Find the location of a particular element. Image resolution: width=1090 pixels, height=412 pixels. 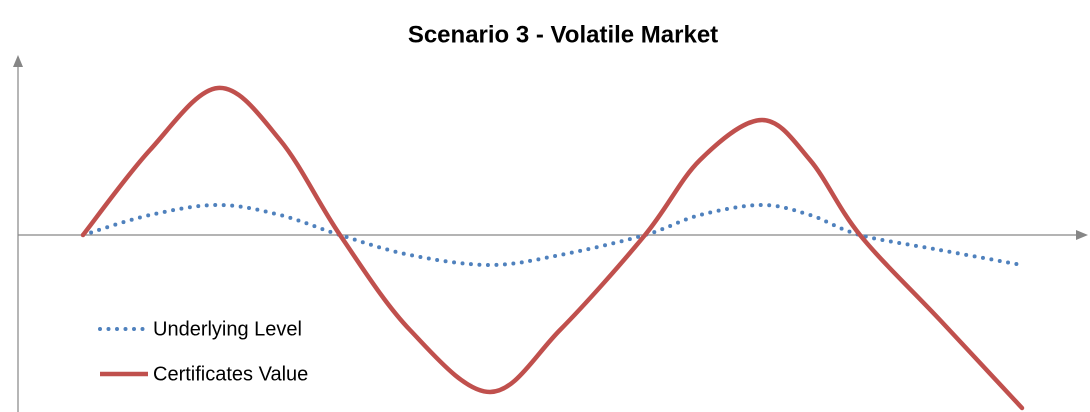

y-axis-arrow is located at coordinates (18, 61).